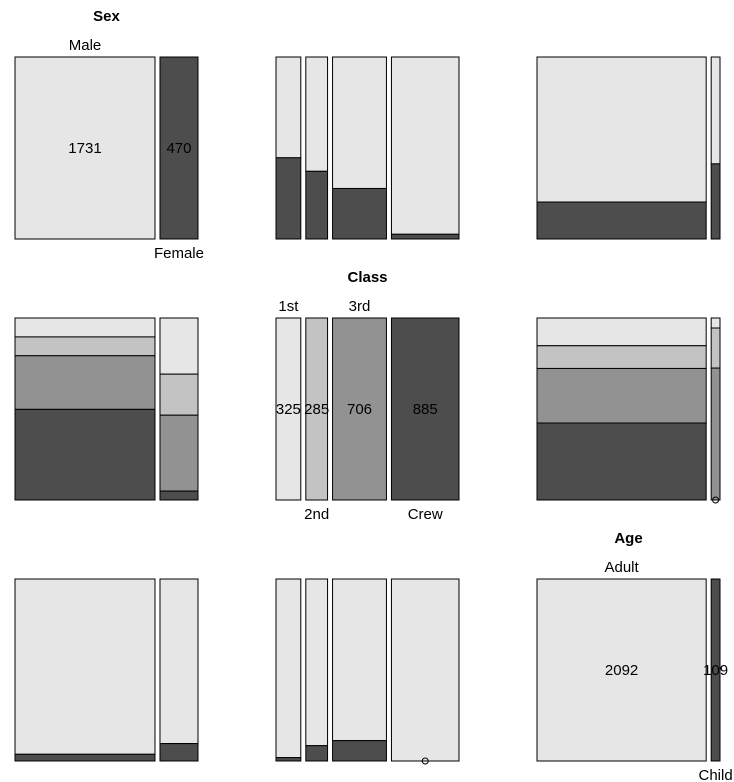 This screenshot has height=782, width=734. Describe the element at coordinates (360, 306) in the screenshot. I see `level-label-3rd: 3rd` at that location.